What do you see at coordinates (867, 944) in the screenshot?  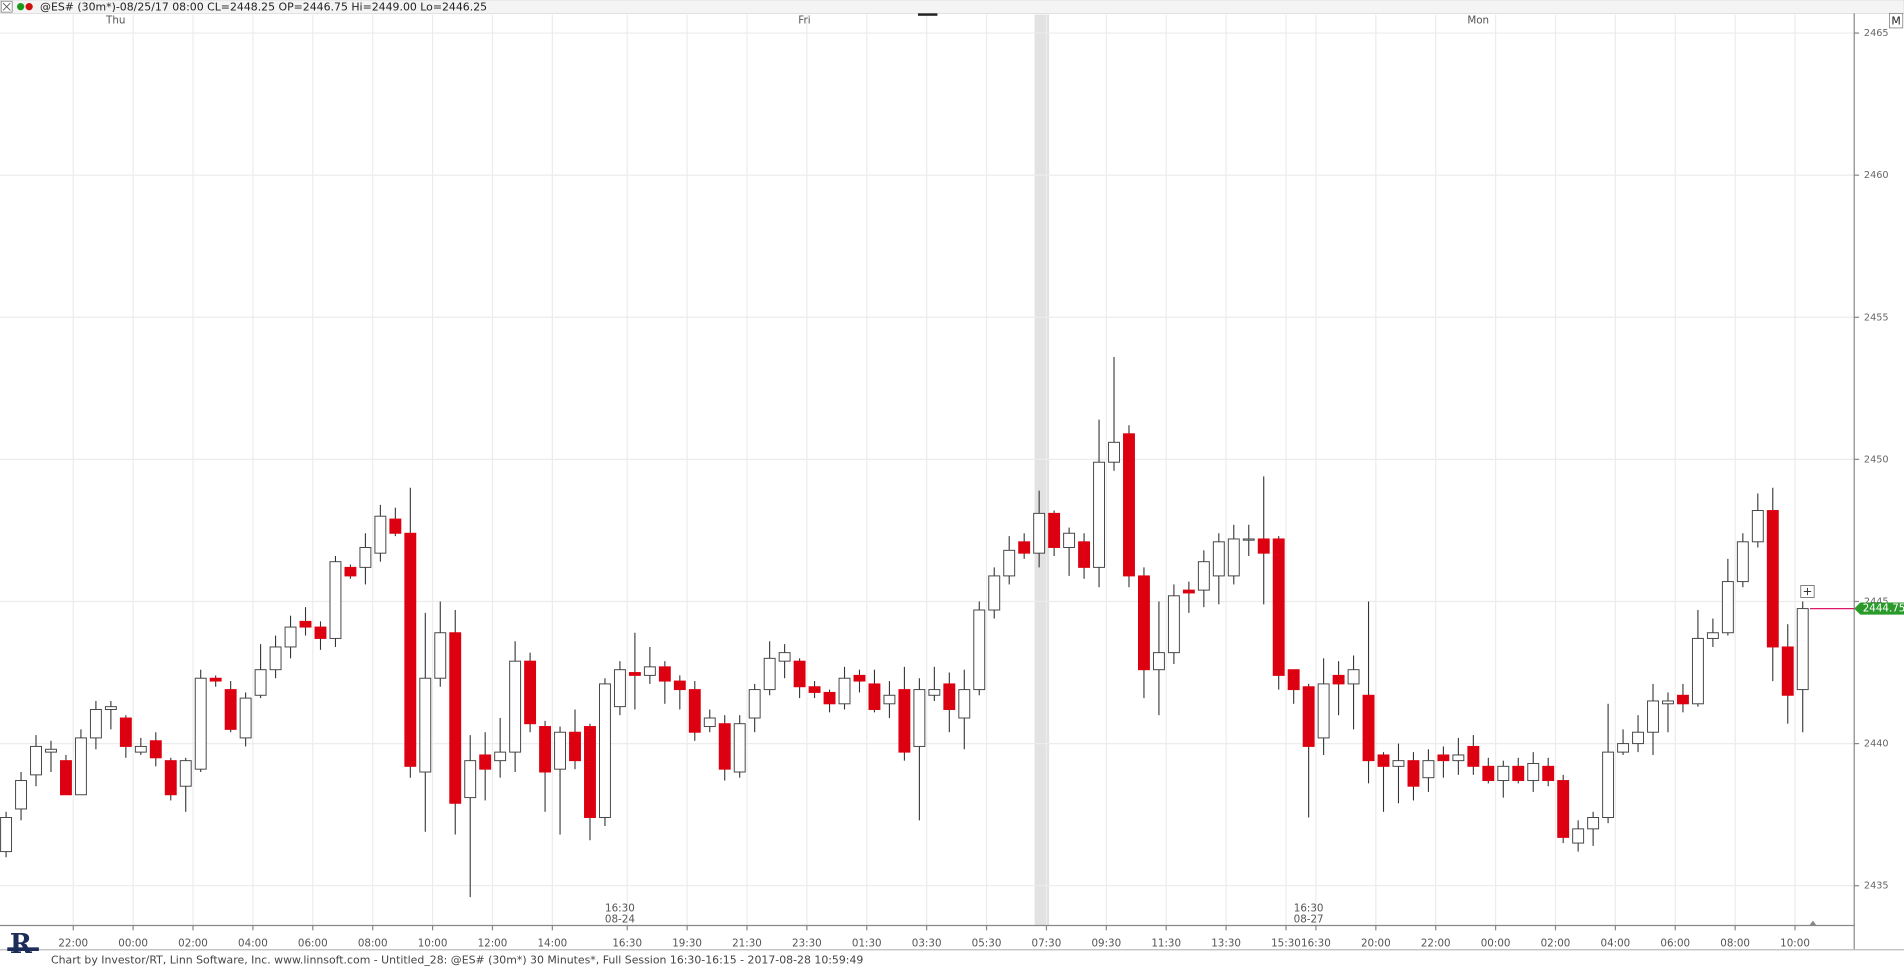 I see `x-tick-label: 01:30` at bounding box center [867, 944].